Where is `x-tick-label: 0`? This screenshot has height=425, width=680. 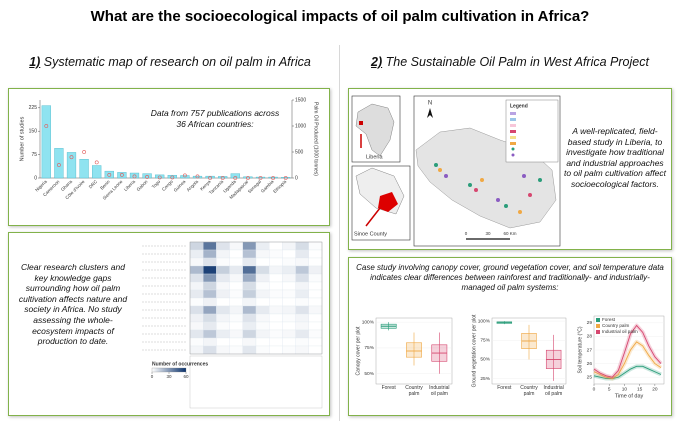 x-tick-label: 0 is located at coordinates (594, 389).